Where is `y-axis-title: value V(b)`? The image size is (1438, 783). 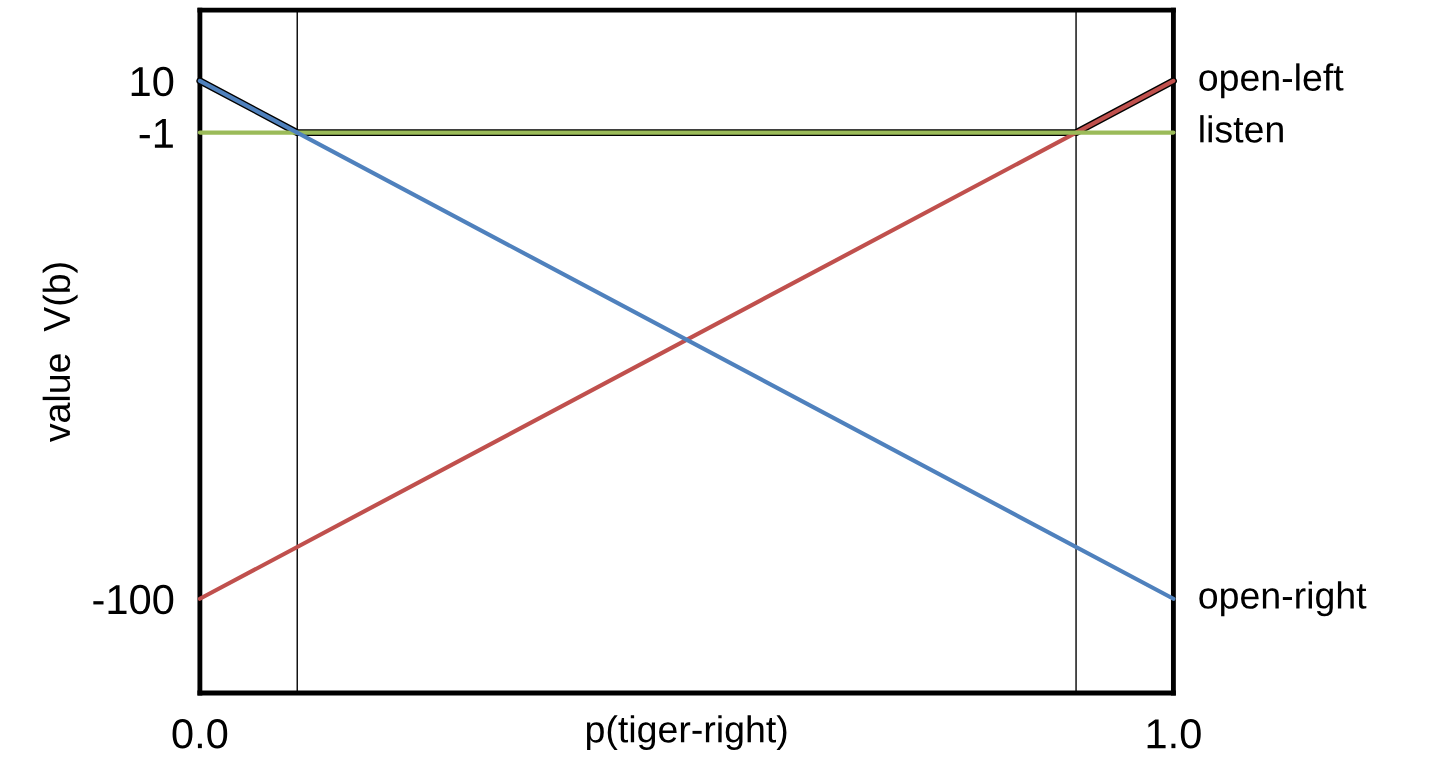
y-axis-title: value V(b) is located at coordinates (60, 353).